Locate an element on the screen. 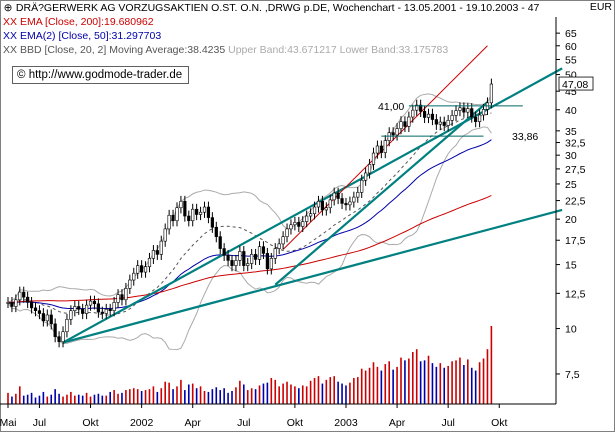 The height and width of the screenshot is (432, 615). x-tick-label: 2003 is located at coordinates (346, 423).